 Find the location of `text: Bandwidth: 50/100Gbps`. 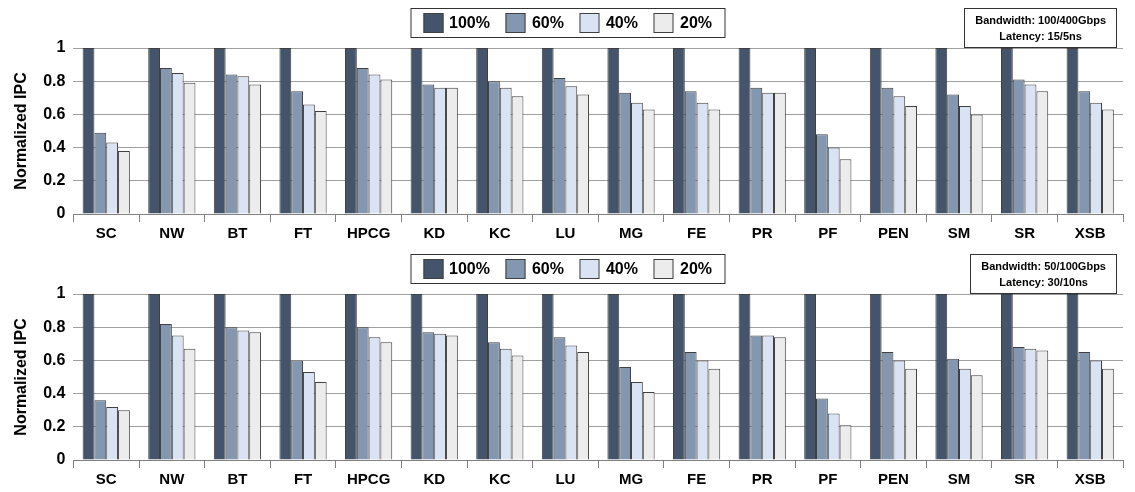

text: Bandwidth: 50/100Gbps is located at coordinates (1043, 266).